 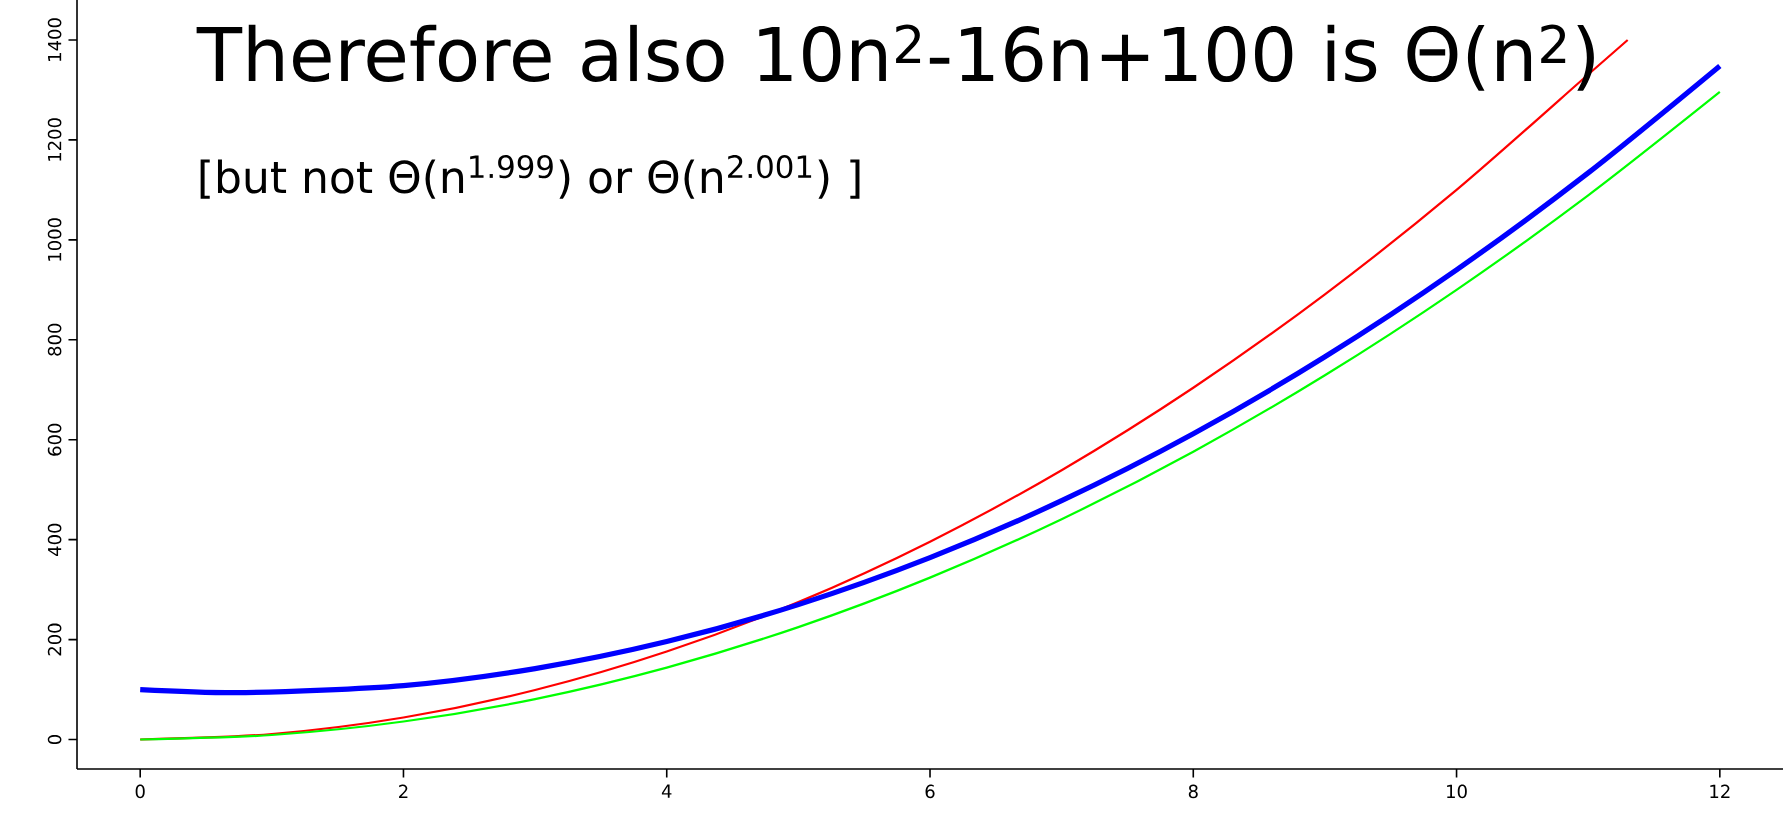 What do you see at coordinates (54, 639) in the screenshot?
I see `y-tick-label: 200` at bounding box center [54, 639].